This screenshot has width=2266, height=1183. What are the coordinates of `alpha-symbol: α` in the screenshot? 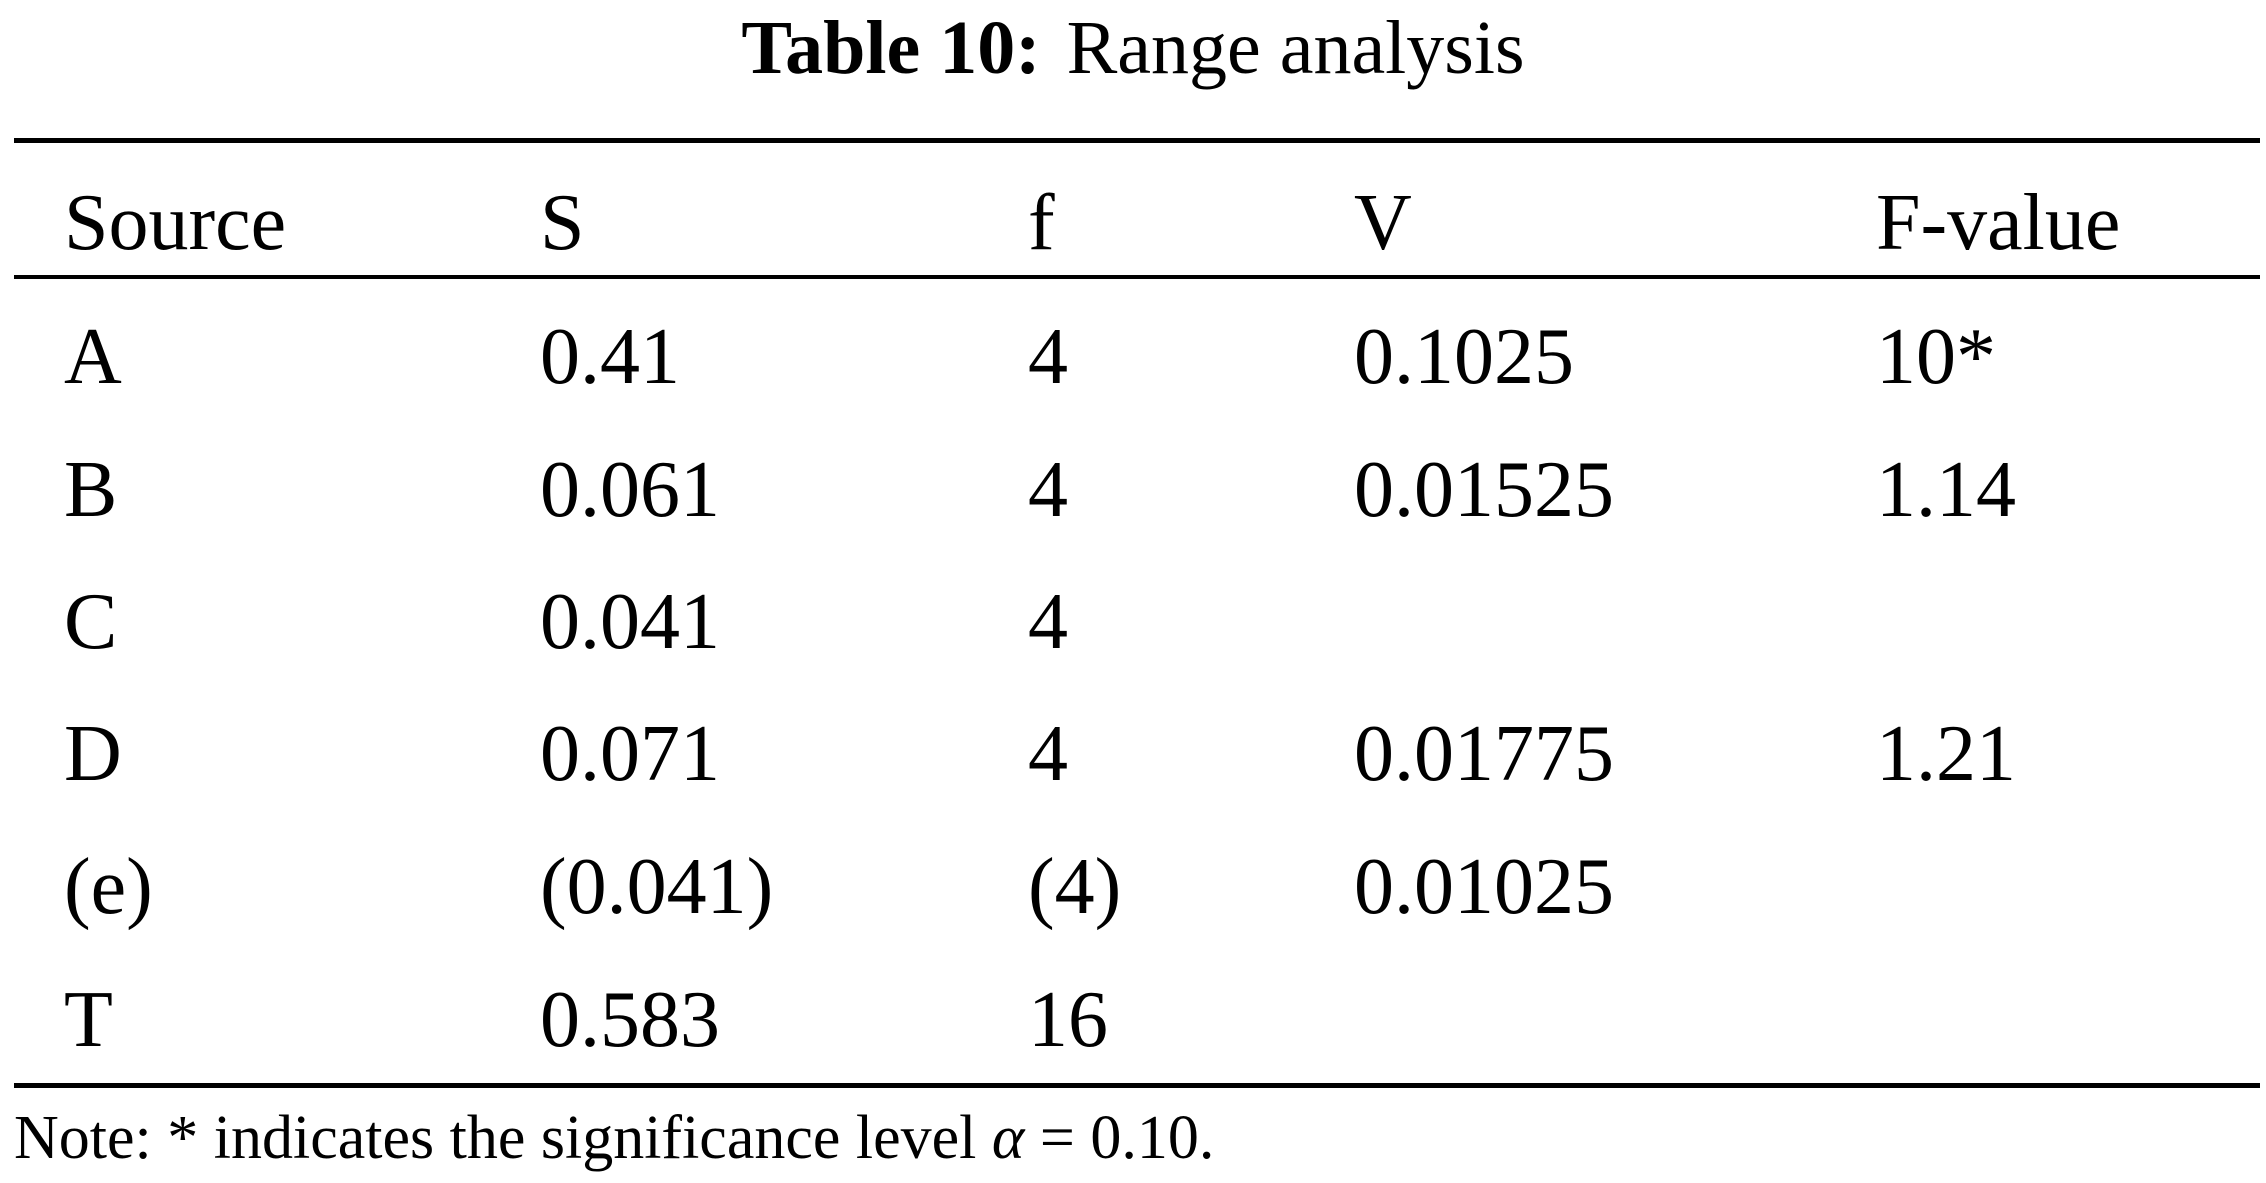 It's located at (1008, 1138).